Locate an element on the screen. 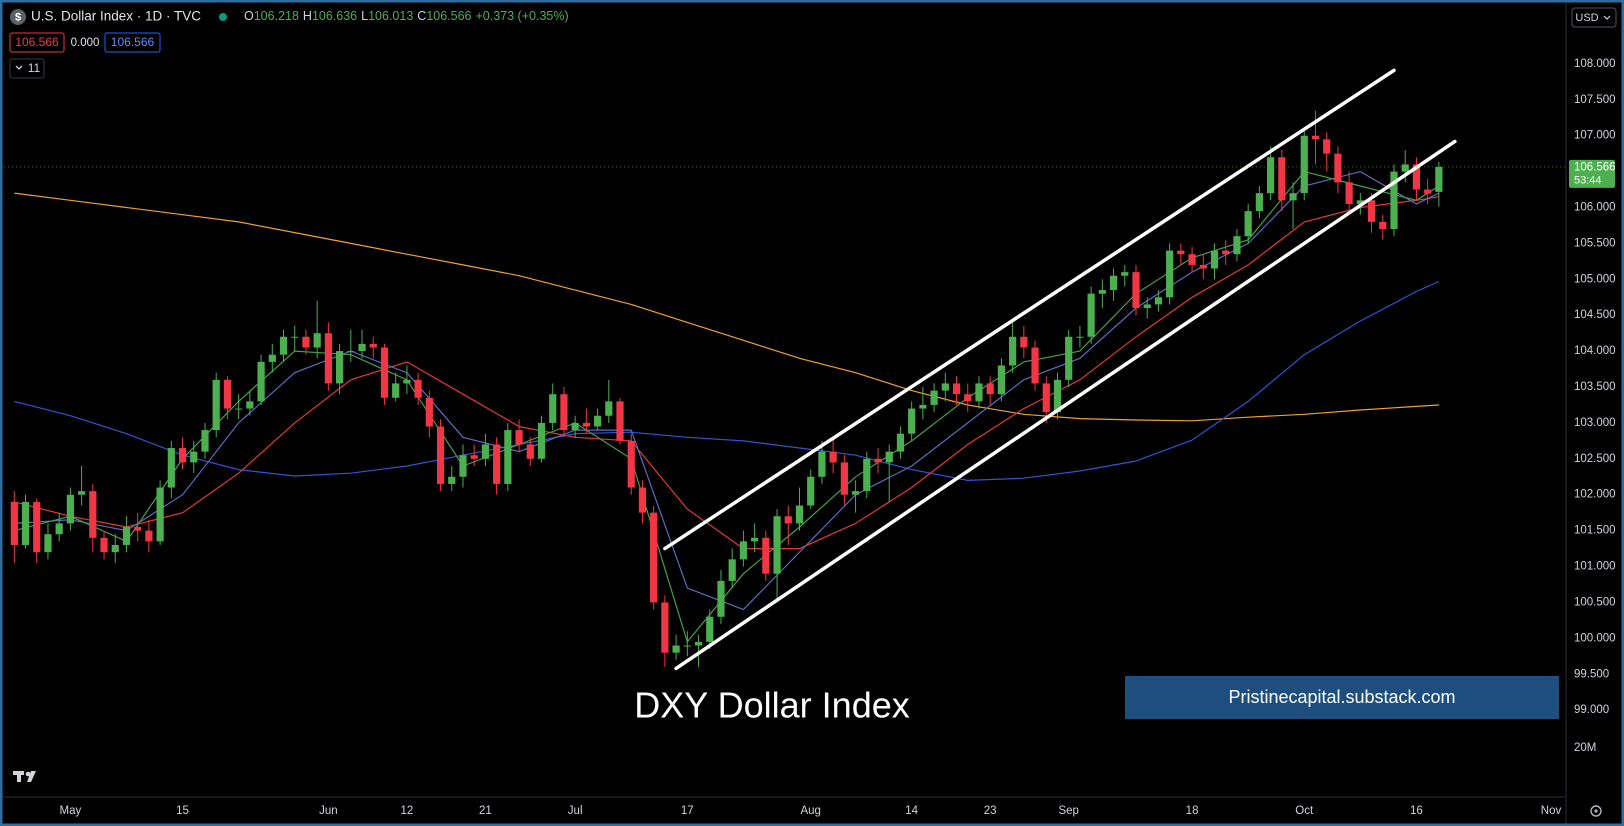  x-tick-label: 21 is located at coordinates (485, 811).